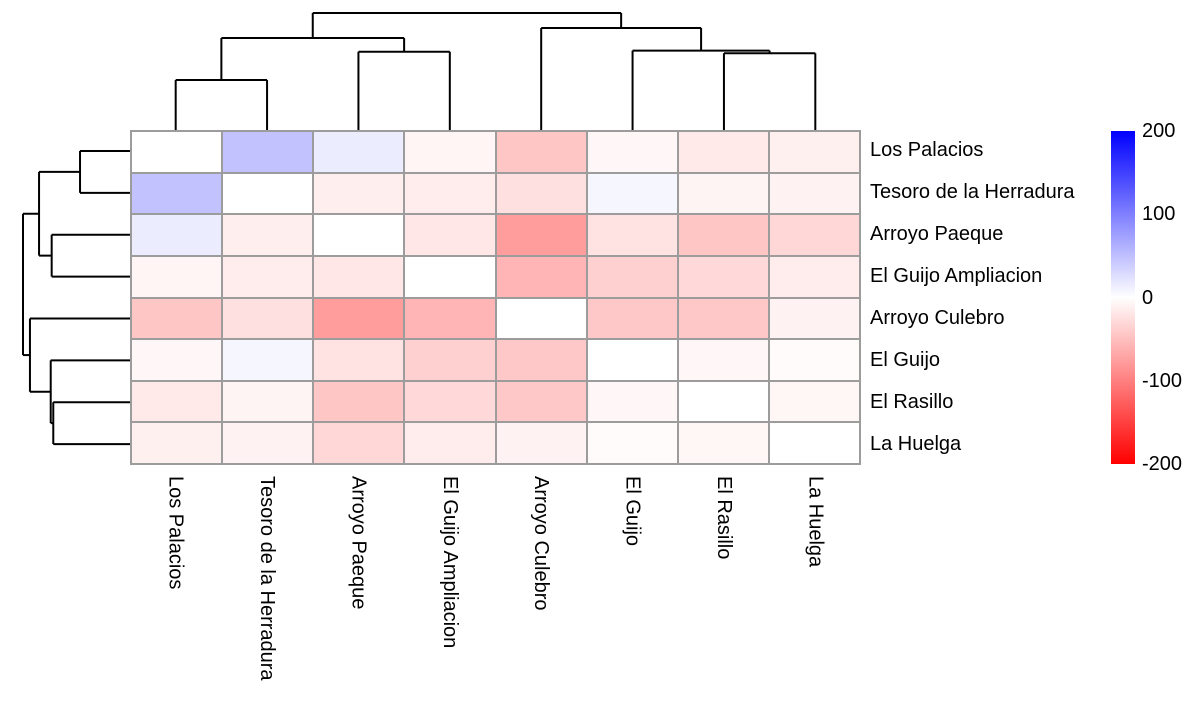 The width and height of the screenshot is (1200, 716). What do you see at coordinates (972, 192) in the screenshot?
I see `row-label: Tesoro de la Herradura` at bounding box center [972, 192].